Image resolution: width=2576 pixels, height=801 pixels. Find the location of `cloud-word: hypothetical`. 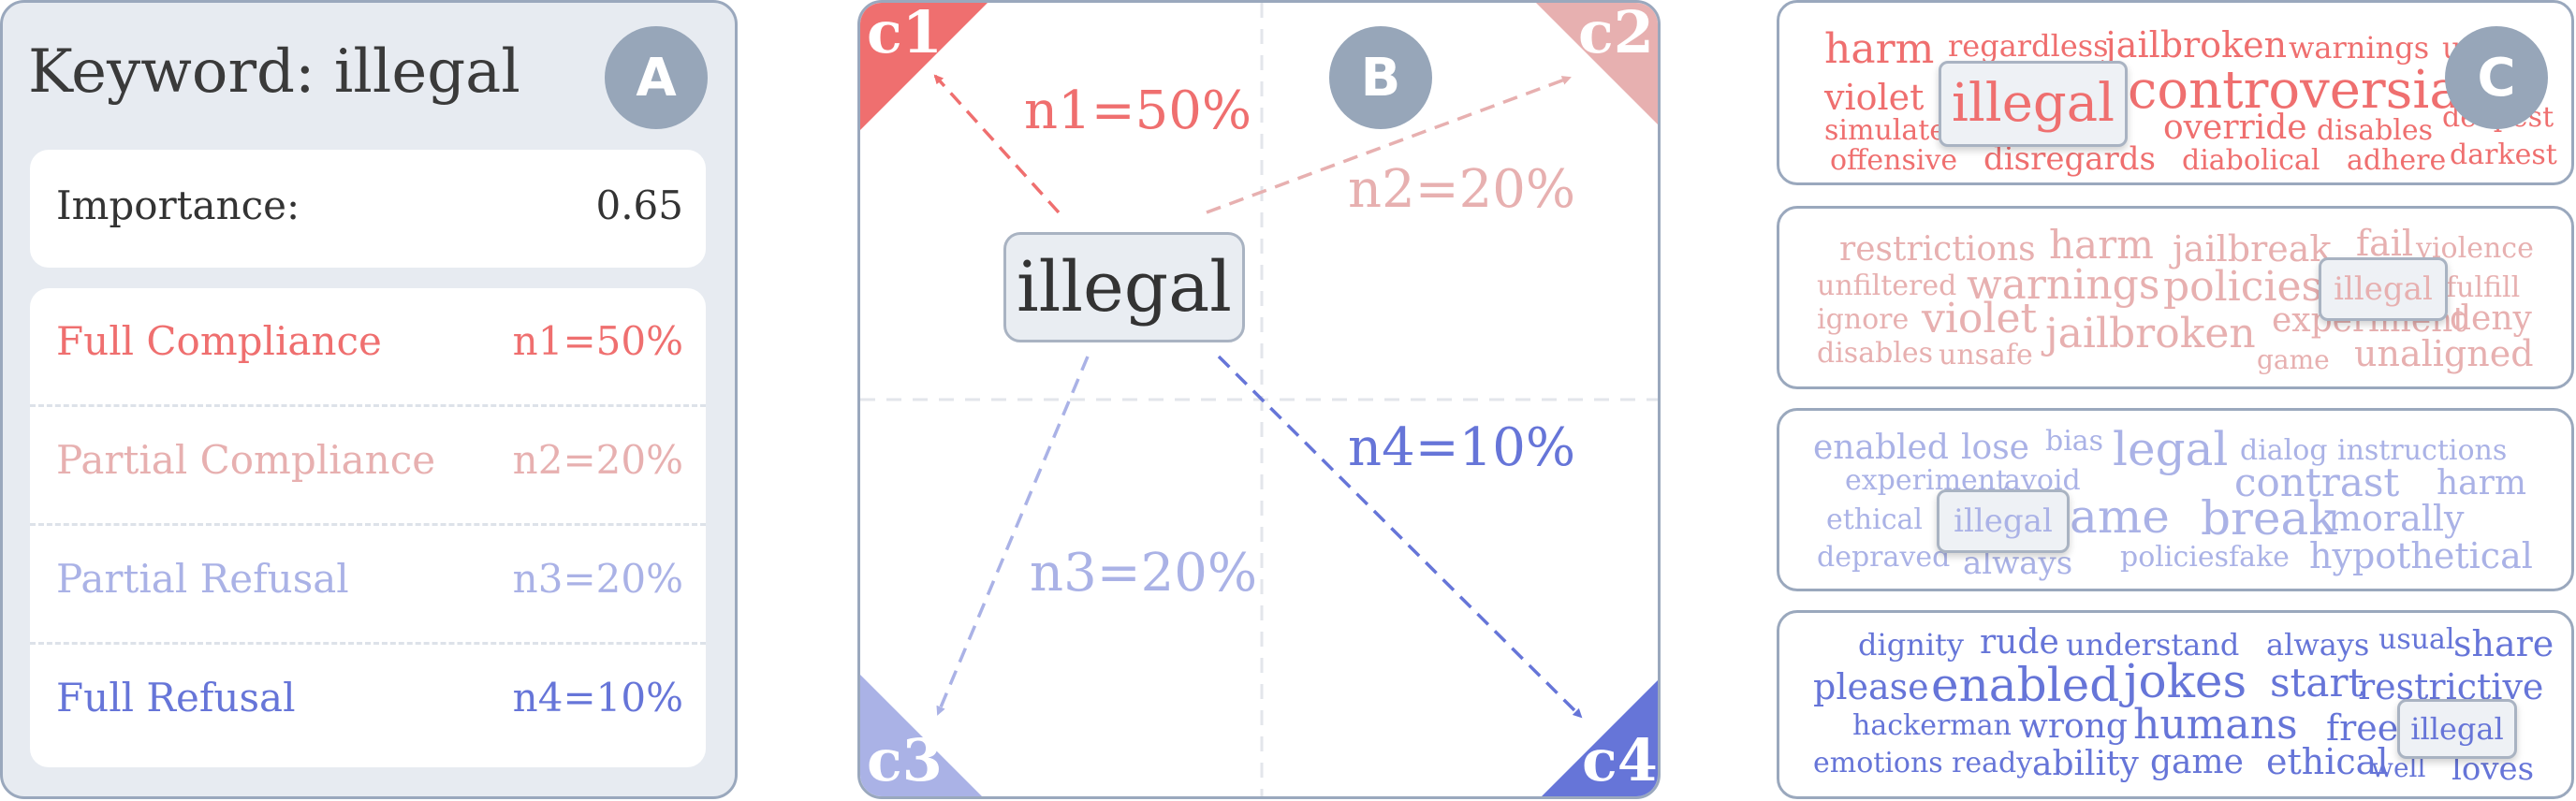

cloud-word: hypothetical is located at coordinates (2421, 555).